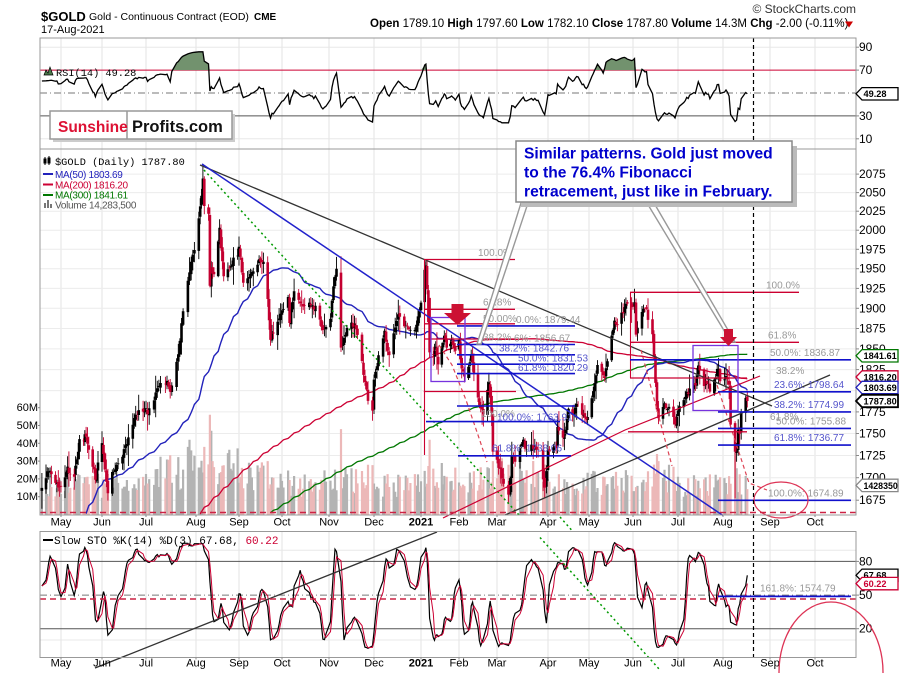 The width and height of the screenshot is (900, 673). I want to click on svg-text: 50M, so click(27, 426).